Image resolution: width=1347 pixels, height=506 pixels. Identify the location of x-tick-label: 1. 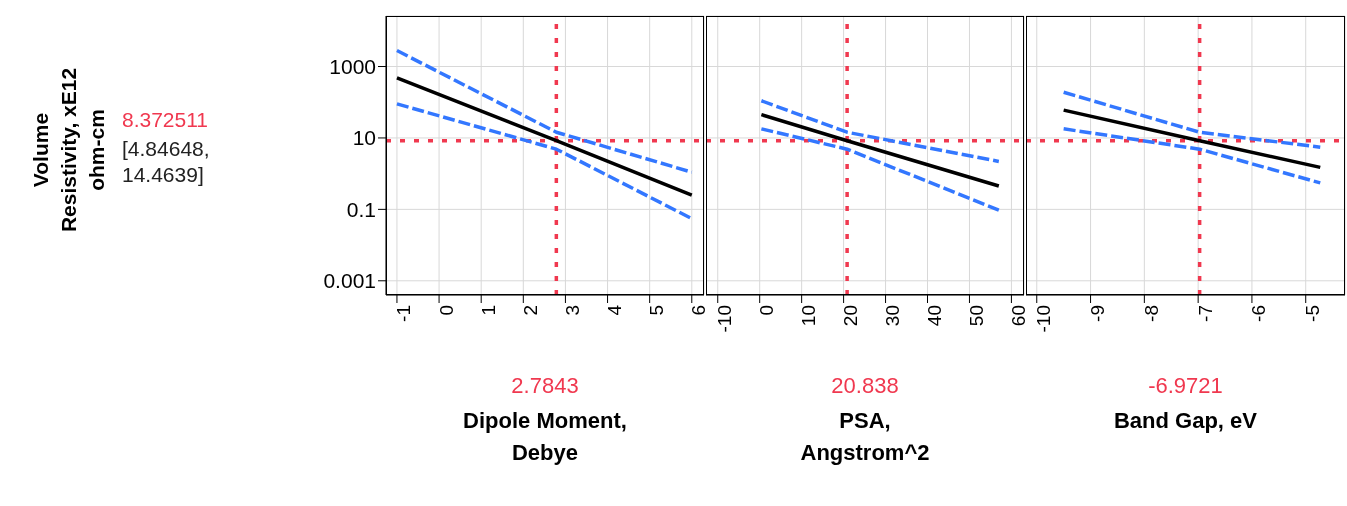
(488, 310).